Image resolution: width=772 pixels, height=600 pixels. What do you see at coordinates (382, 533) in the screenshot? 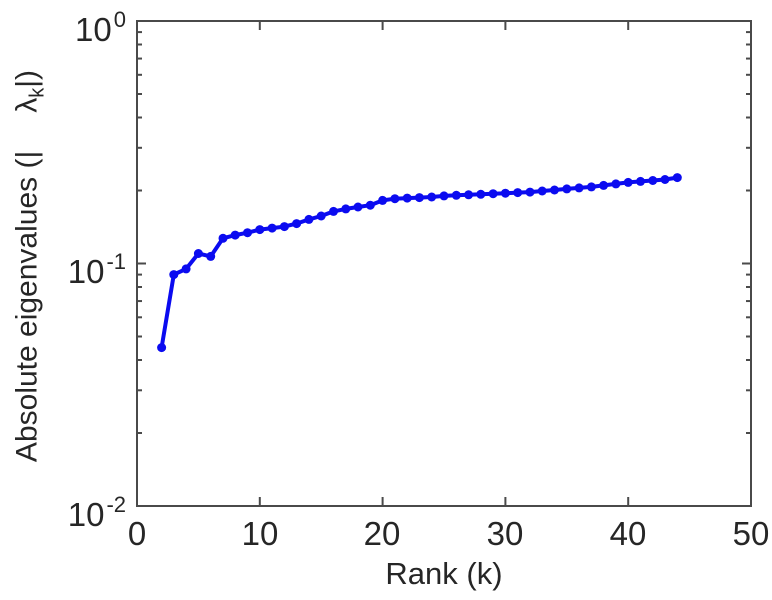
I see `x-tick-label-20: 20` at bounding box center [382, 533].